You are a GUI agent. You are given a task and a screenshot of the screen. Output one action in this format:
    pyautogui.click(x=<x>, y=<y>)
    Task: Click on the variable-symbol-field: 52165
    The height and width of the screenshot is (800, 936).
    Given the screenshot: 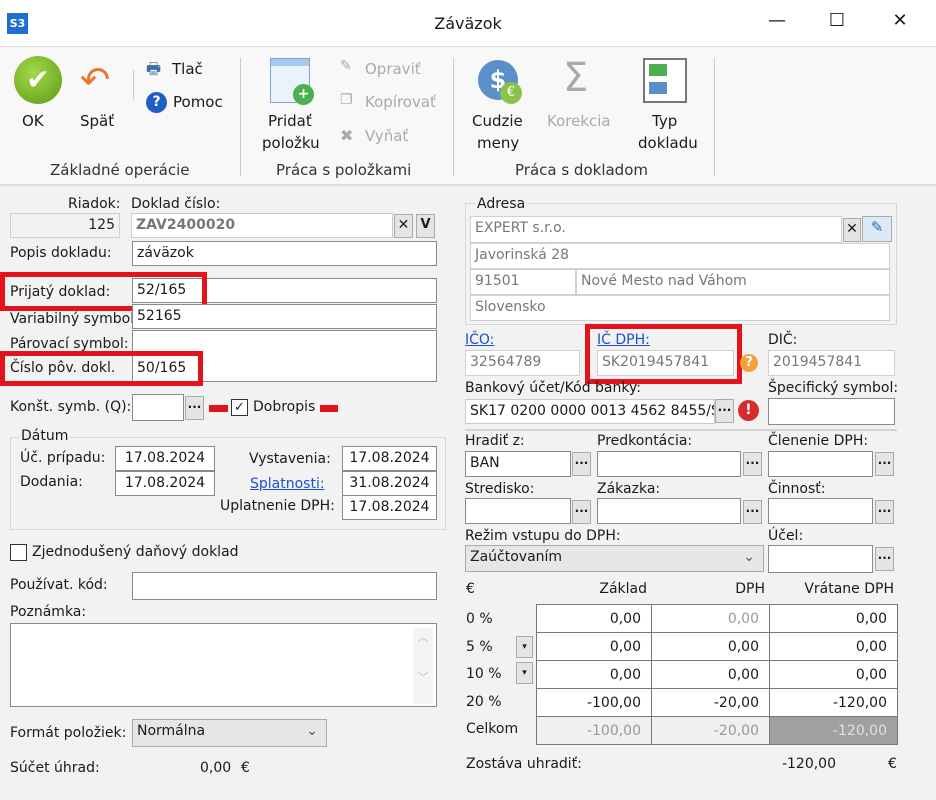 What is the action you would take?
    pyautogui.click(x=284, y=316)
    